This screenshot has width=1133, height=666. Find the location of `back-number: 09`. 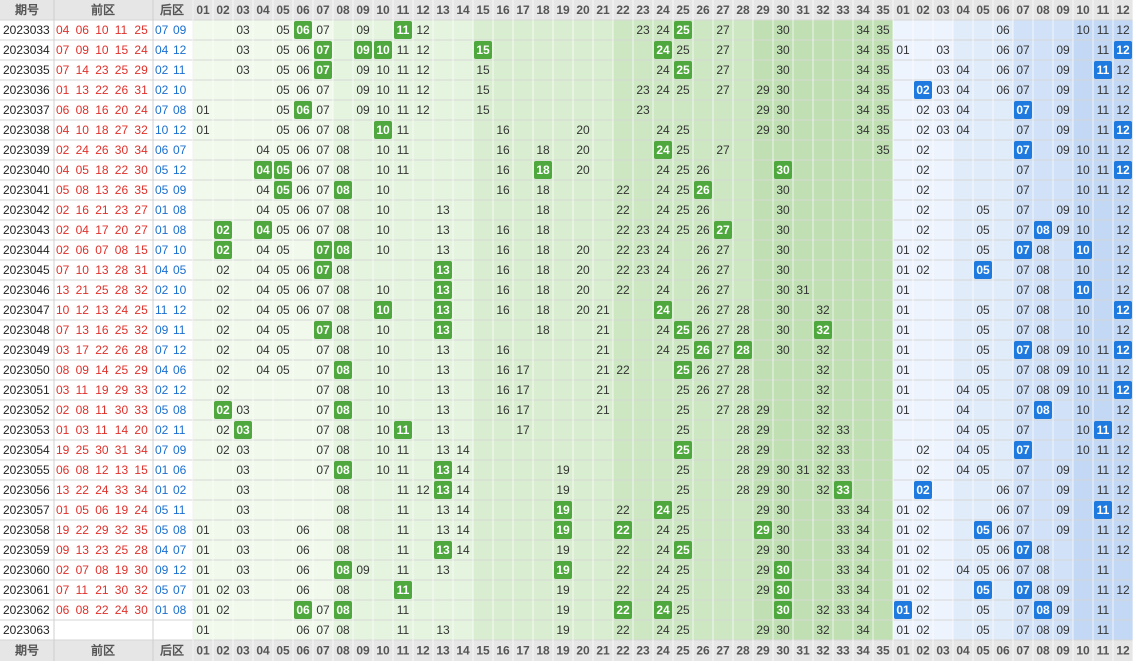

back-number: 09 is located at coordinates (180, 30).